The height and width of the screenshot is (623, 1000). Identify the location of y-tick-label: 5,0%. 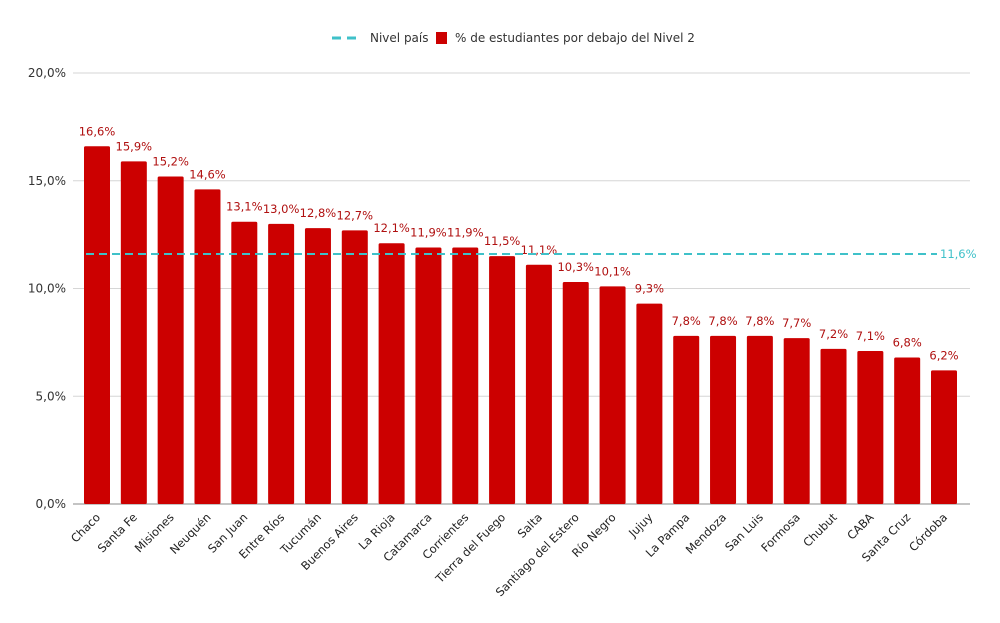
(51, 396).